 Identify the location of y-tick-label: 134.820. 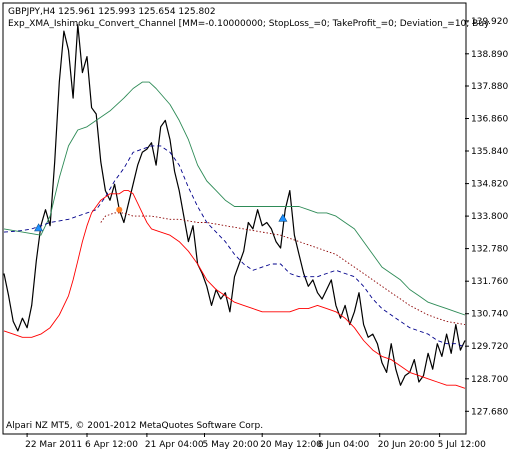
(489, 185).